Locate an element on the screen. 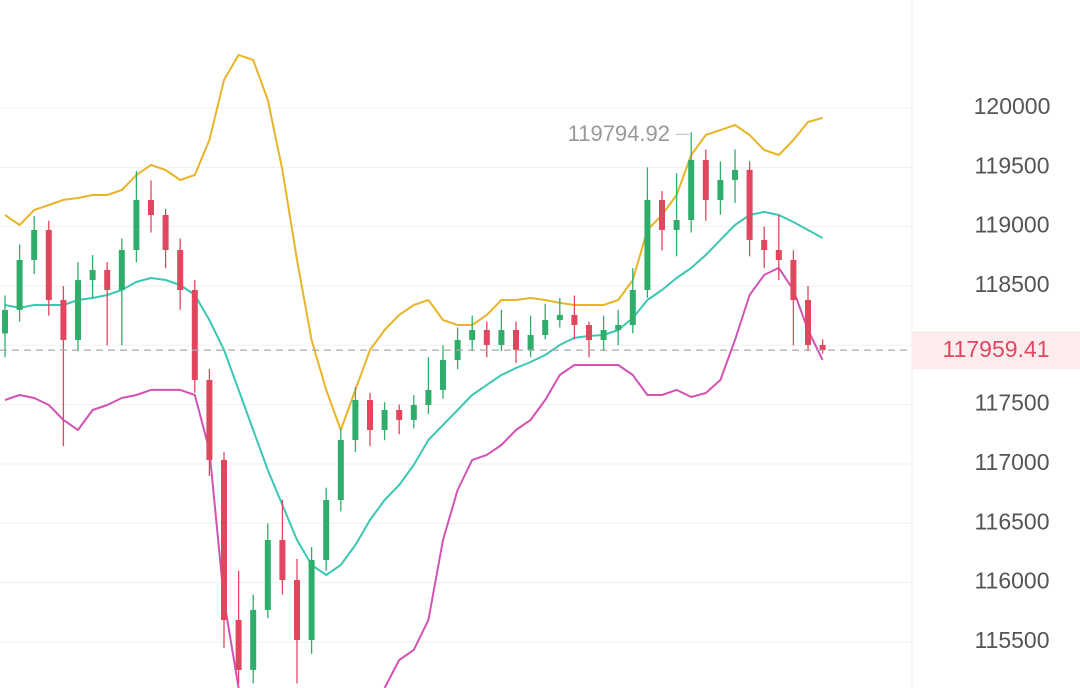 This screenshot has height=688, width=1080. max-price-label: 119794.92 is located at coordinates (619, 133).